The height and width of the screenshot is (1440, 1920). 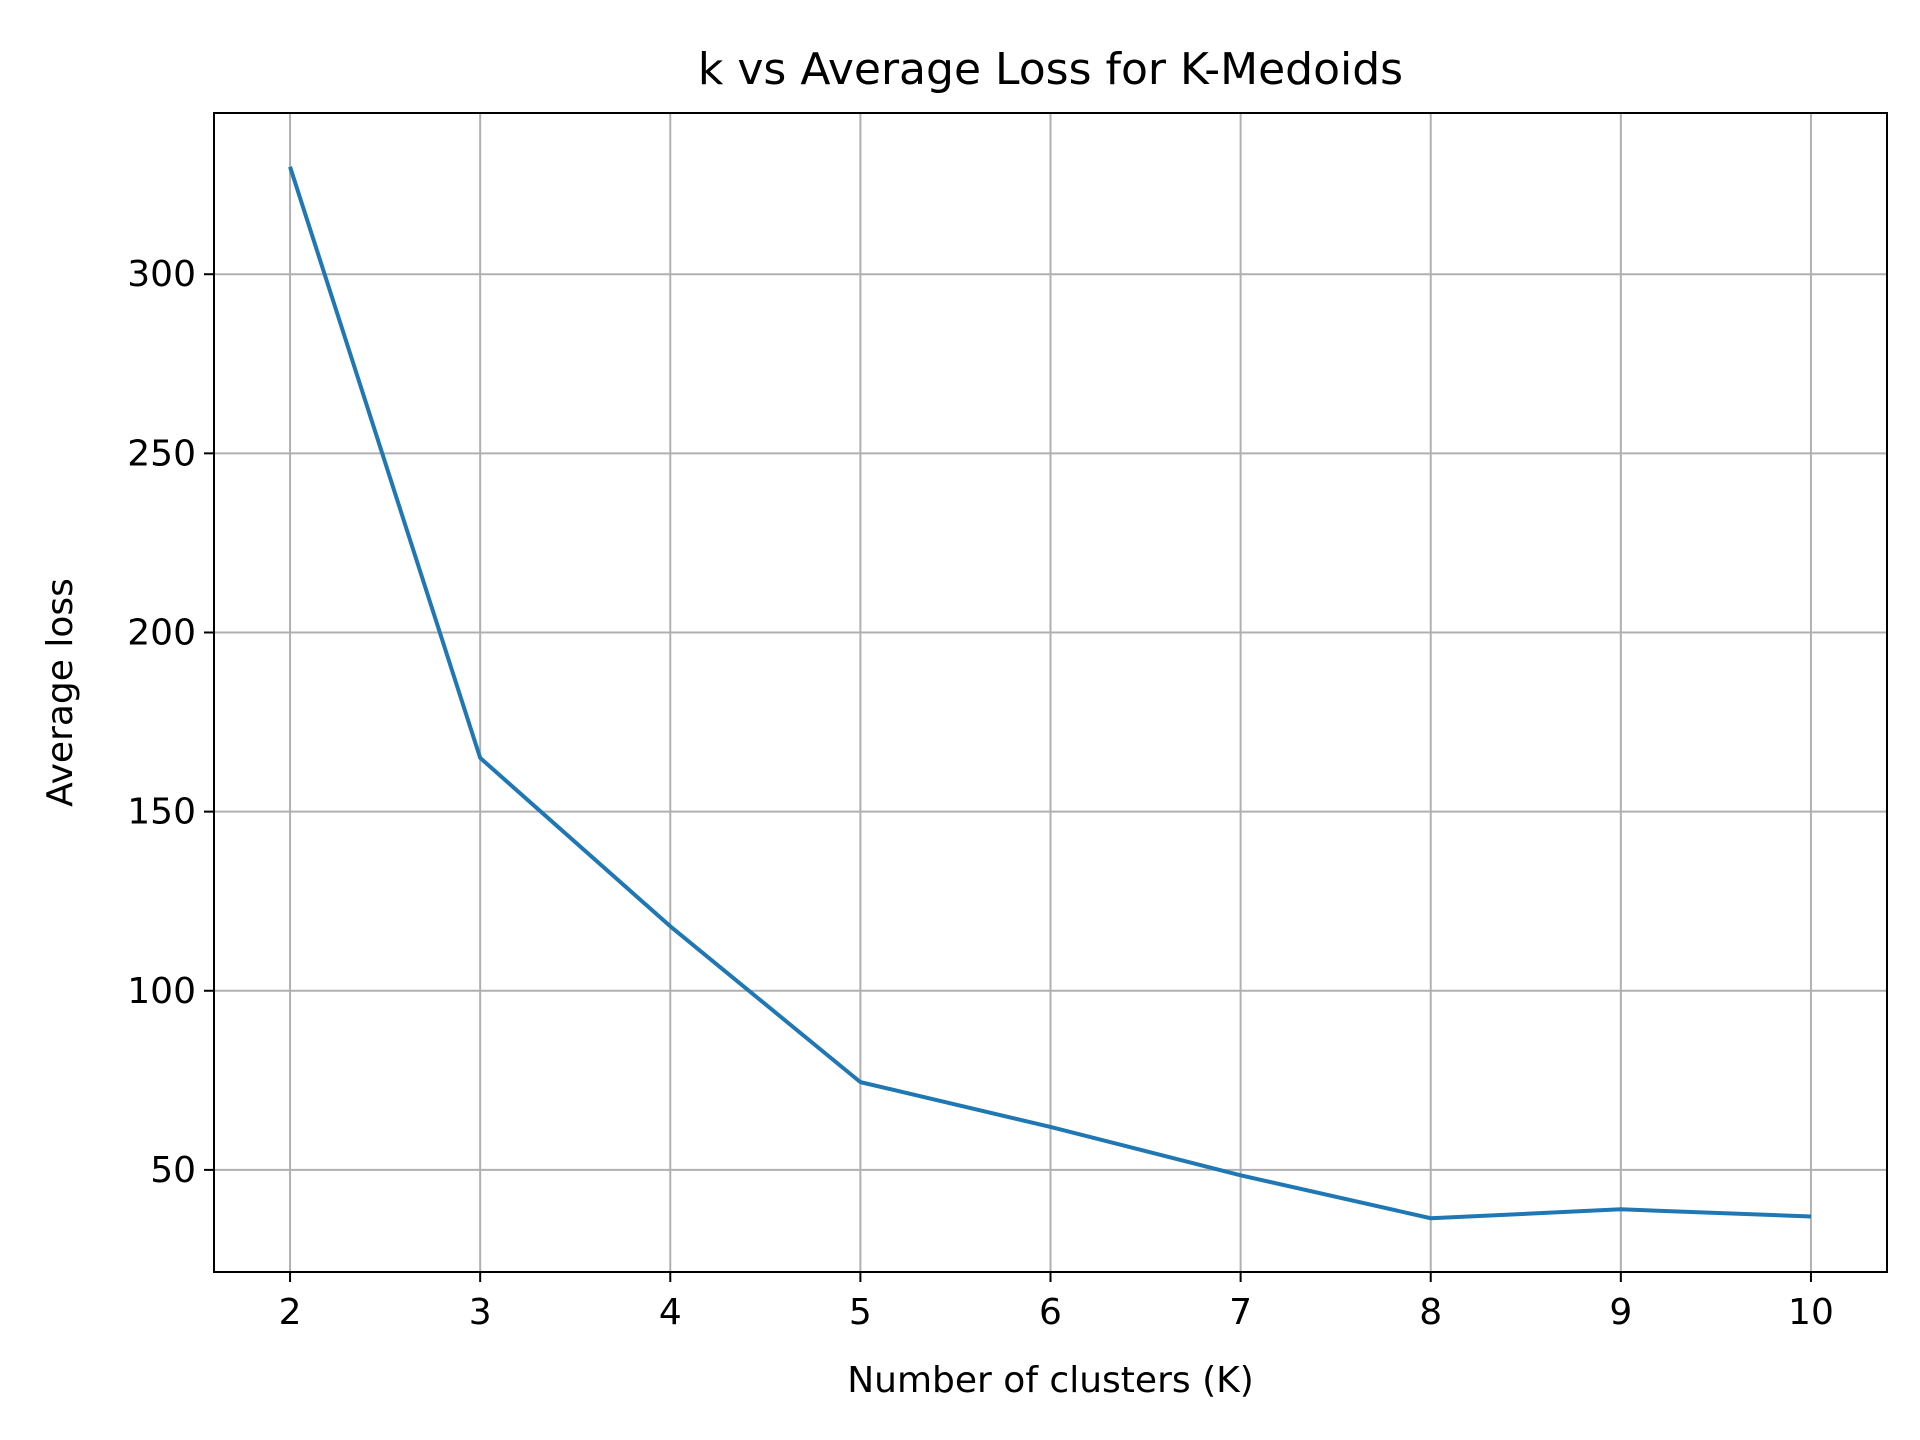 I want to click on y-tick-label: 150, so click(x=161, y=812).